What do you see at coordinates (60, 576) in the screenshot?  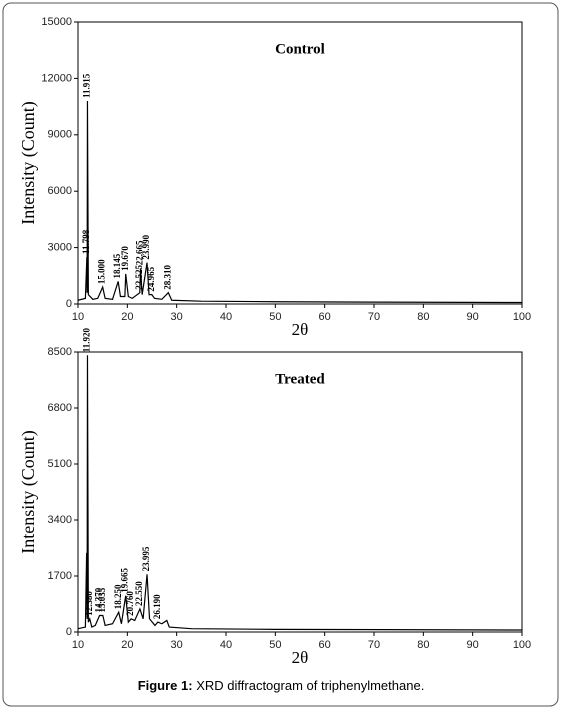 I see `y-tick-label: 1700` at bounding box center [60, 576].